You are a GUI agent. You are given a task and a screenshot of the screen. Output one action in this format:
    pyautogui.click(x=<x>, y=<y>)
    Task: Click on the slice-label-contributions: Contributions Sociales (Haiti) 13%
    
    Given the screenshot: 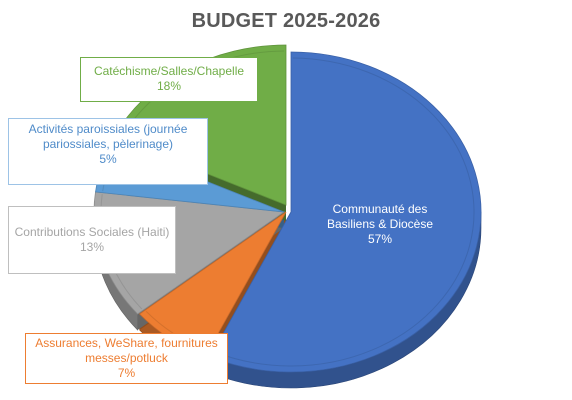 What is the action you would take?
    pyautogui.click(x=92, y=240)
    